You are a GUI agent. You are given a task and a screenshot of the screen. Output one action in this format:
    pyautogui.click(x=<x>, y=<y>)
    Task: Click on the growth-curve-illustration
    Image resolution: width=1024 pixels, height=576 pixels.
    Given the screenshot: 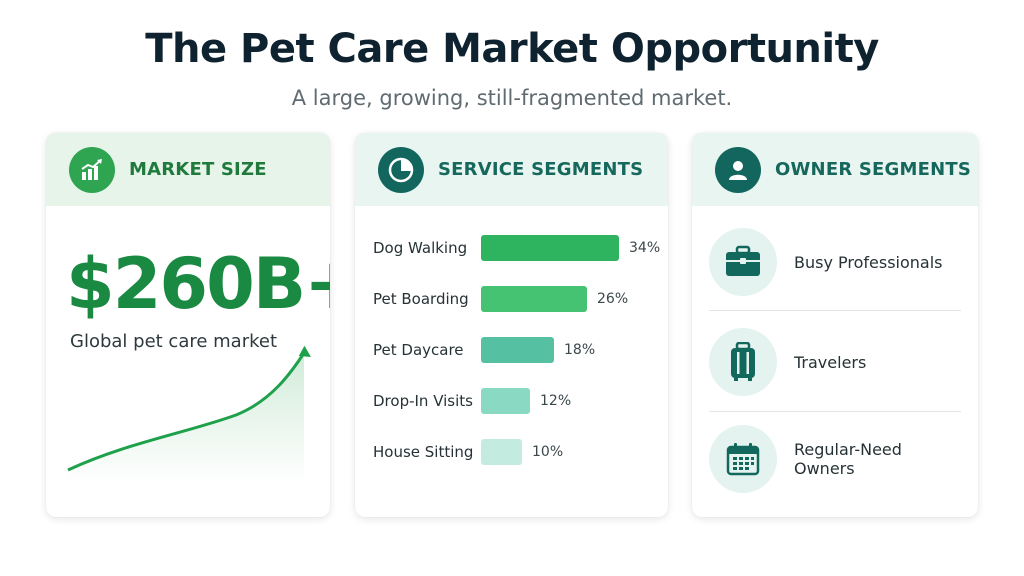 What is the action you would take?
    pyautogui.click(x=189, y=414)
    